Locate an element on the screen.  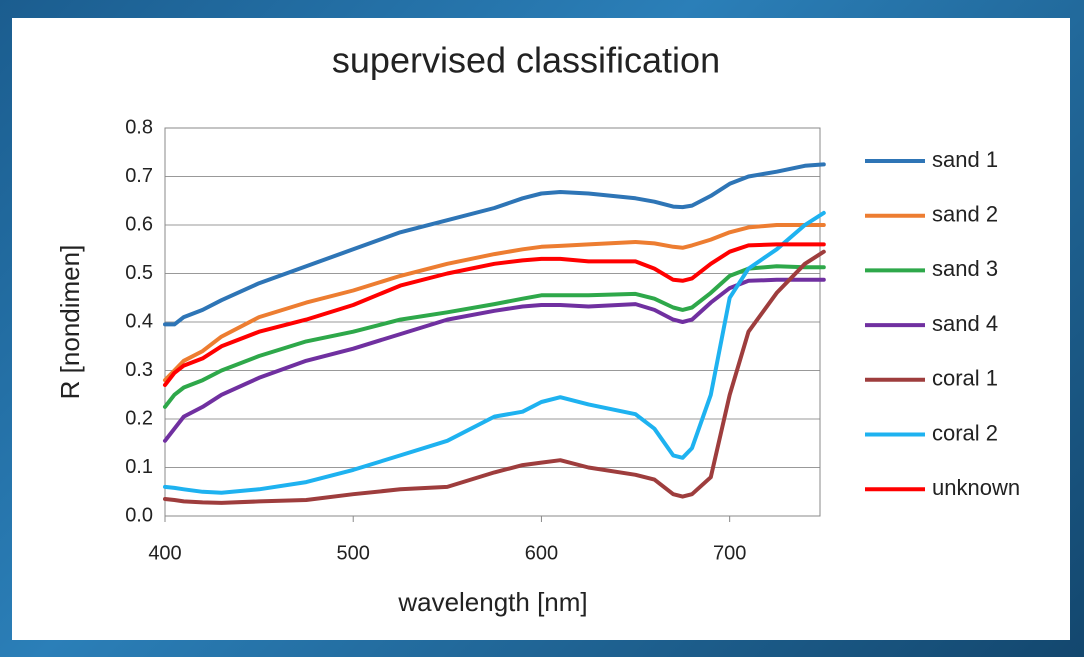
y-tick-label: 0.2 is located at coordinates (139, 418).